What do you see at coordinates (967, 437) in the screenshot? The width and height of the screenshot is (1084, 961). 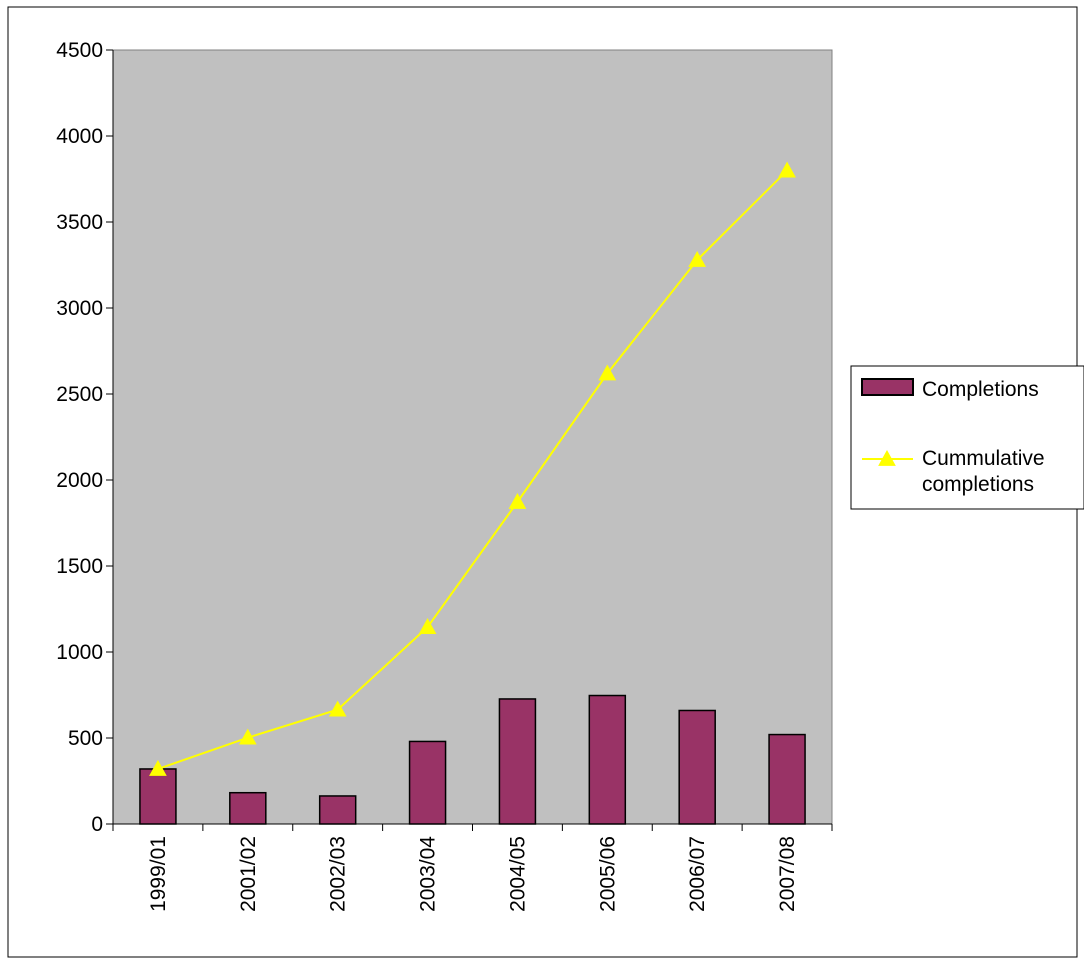 I see `legend: Completions Cummulative completions` at bounding box center [967, 437].